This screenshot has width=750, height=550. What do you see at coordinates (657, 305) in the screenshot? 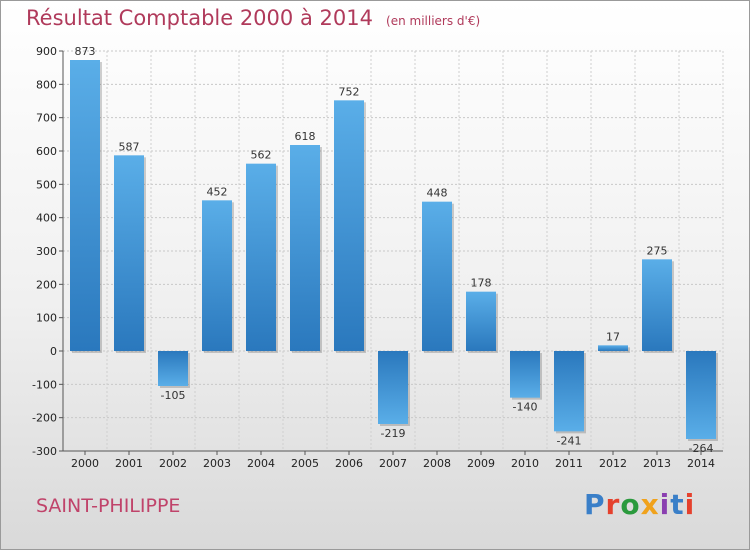
I see `bar-2013` at bounding box center [657, 305].